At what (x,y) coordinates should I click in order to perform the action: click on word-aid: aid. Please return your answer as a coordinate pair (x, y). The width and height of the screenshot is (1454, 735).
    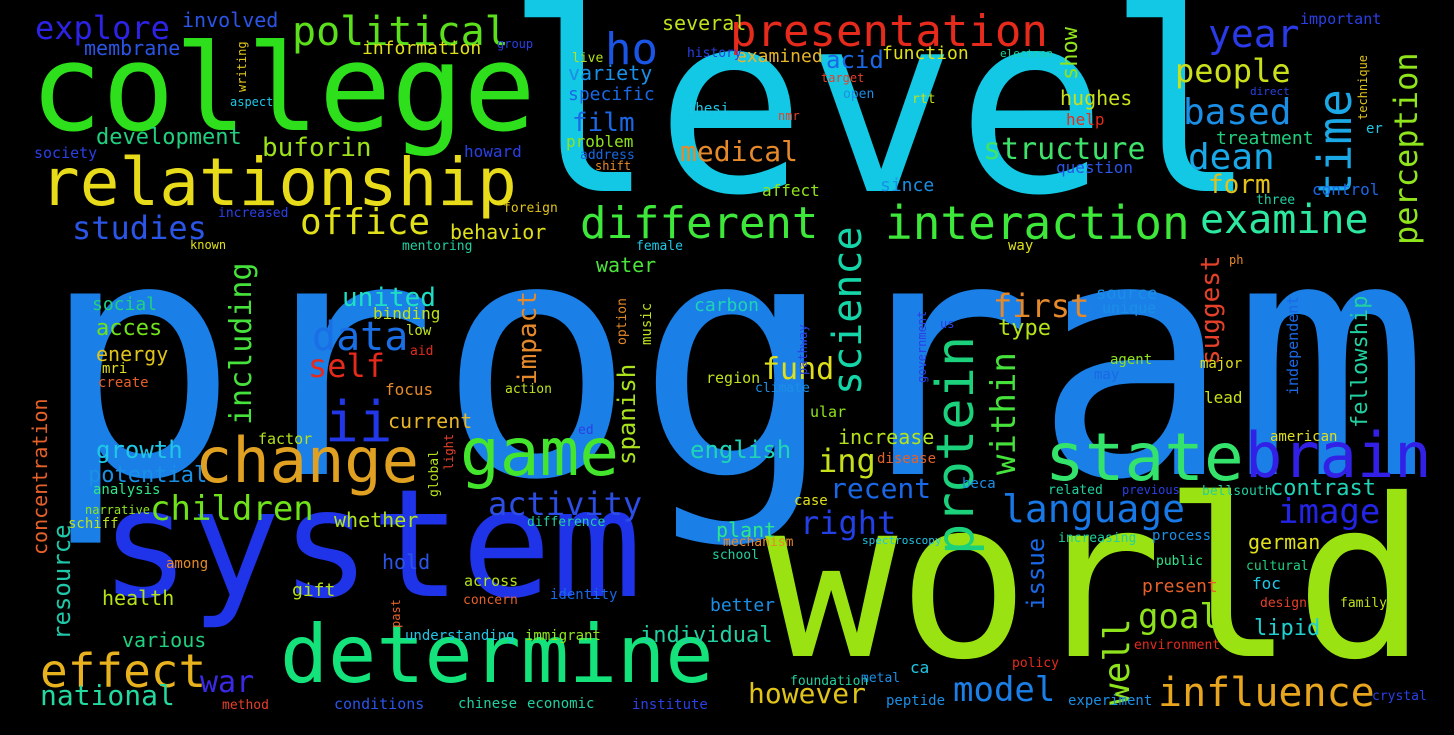
    Looking at the image, I should click on (422, 351).